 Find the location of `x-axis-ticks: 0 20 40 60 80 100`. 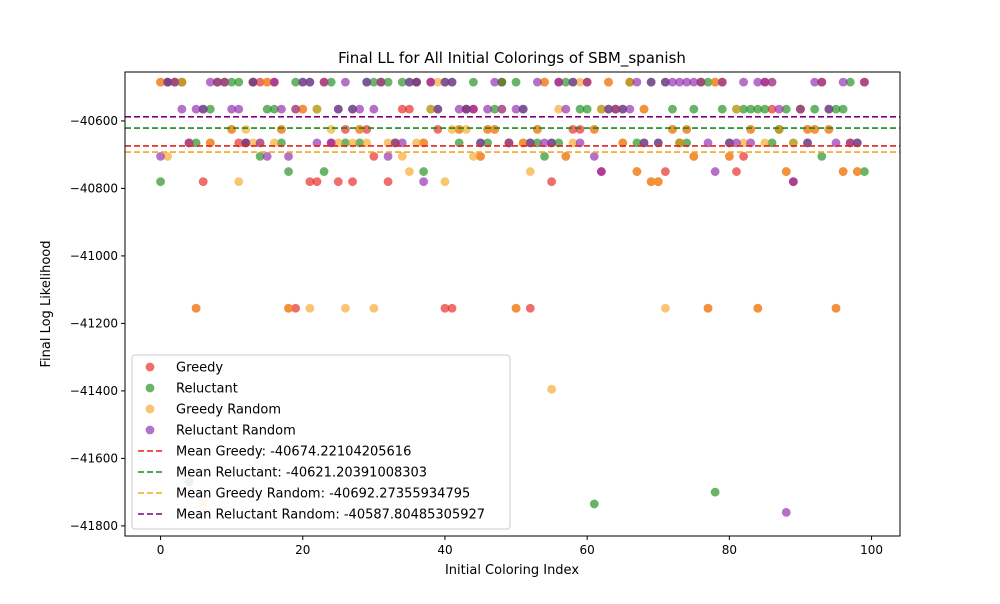

x-axis-ticks: 0 20 40 60 80 100 is located at coordinates (520, 546).